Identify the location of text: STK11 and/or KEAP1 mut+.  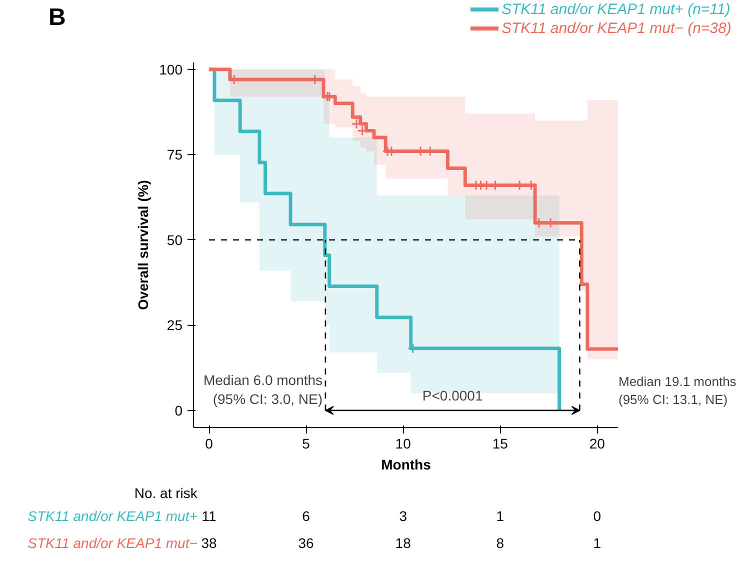
(113, 516).